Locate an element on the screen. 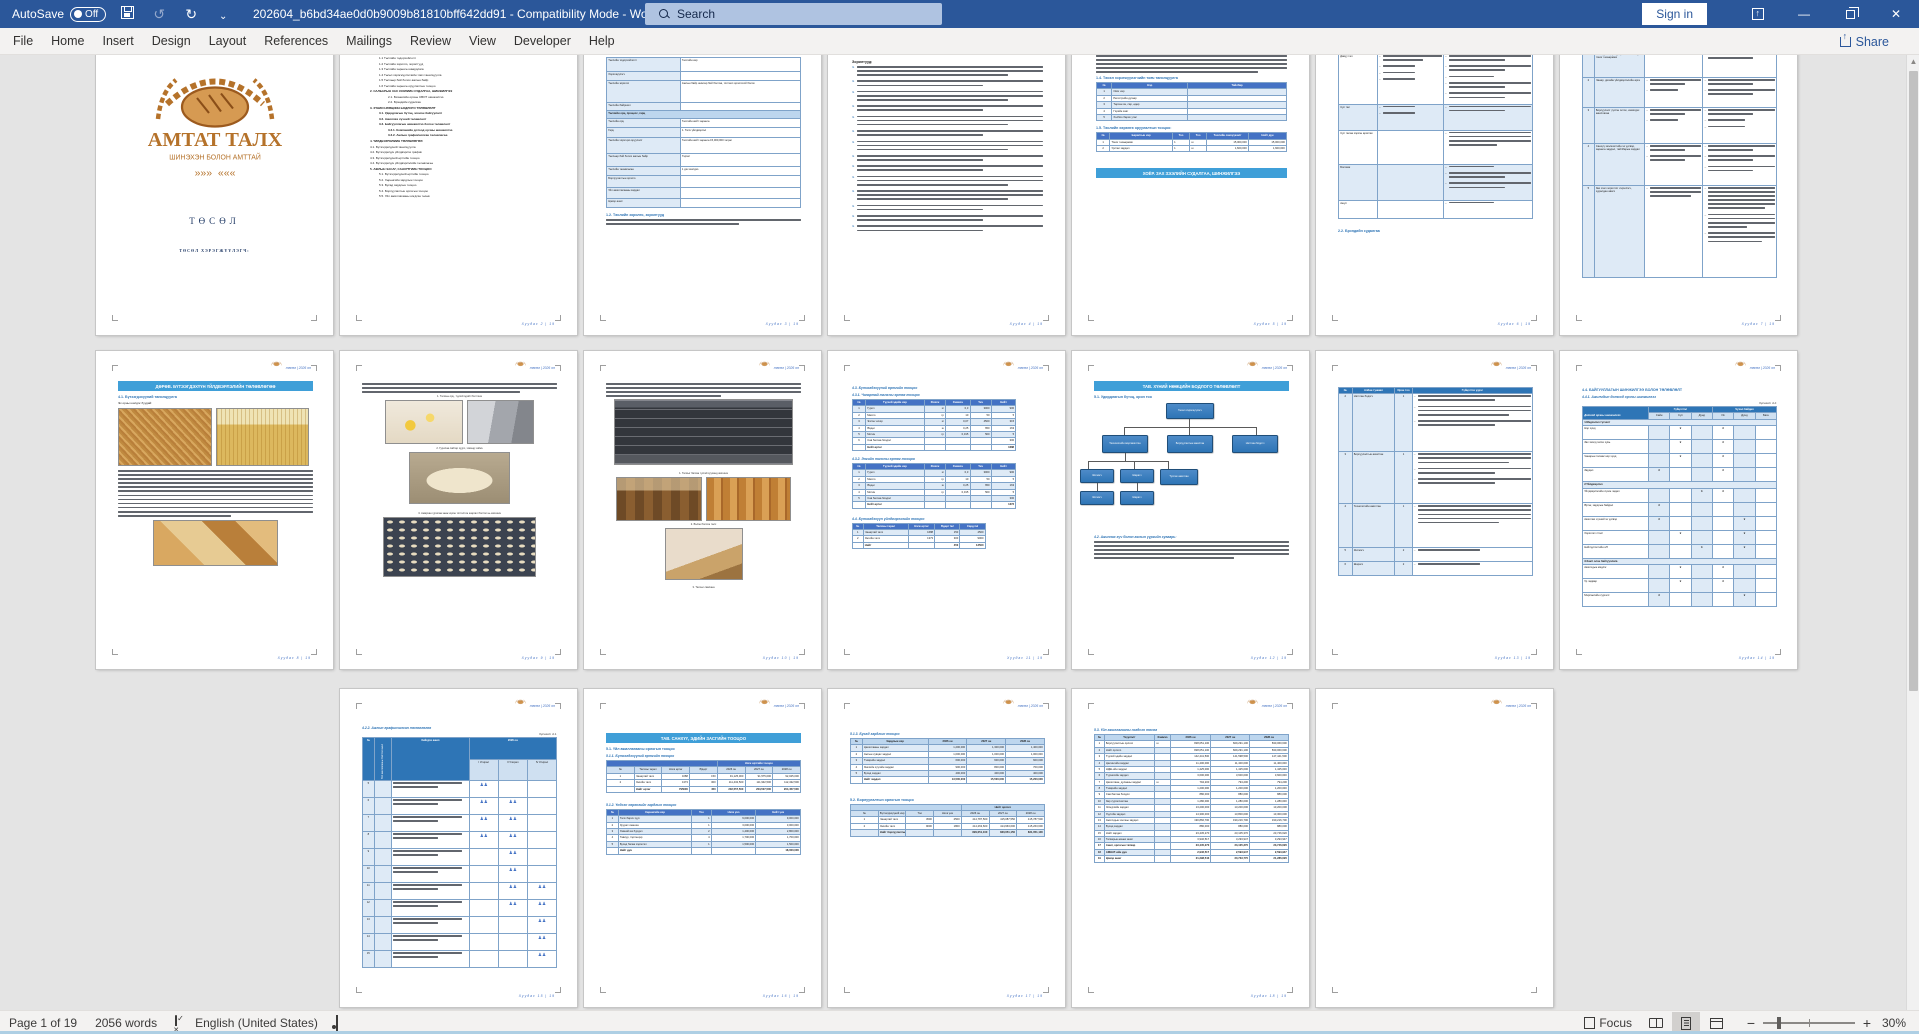  sign-in-button: Sign in is located at coordinates (1674, 14).